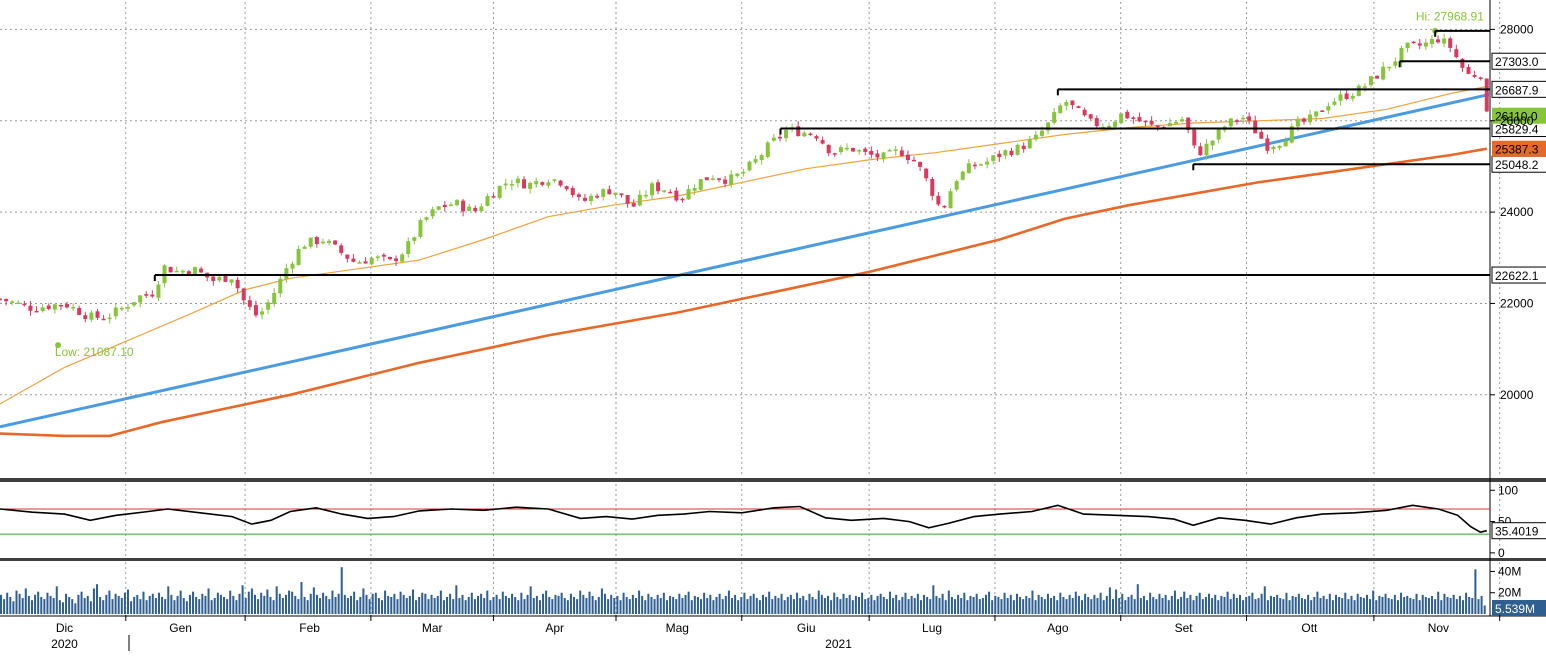 The image size is (1546, 656). Describe the element at coordinates (1501, 553) in the screenshot. I see `rsi-tick-label: 0` at that location.